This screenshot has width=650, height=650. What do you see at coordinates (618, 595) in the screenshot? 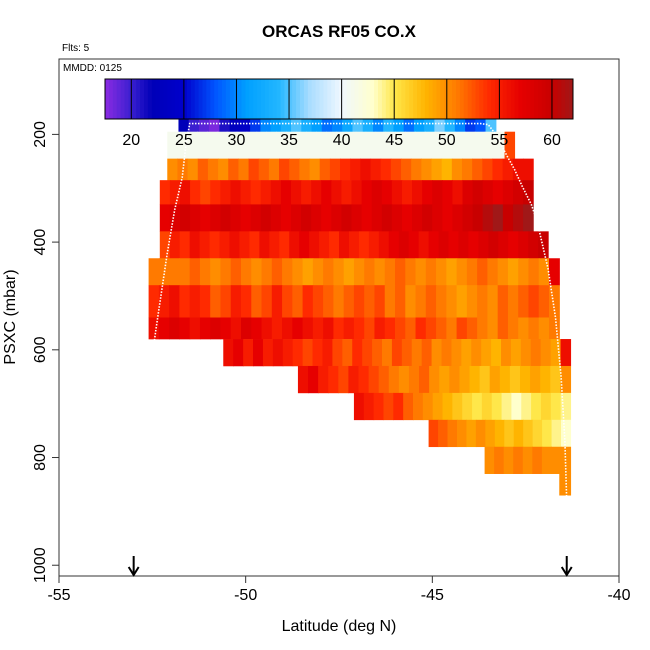
I see `x-tick-label: -40` at bounding box center [618, 595].